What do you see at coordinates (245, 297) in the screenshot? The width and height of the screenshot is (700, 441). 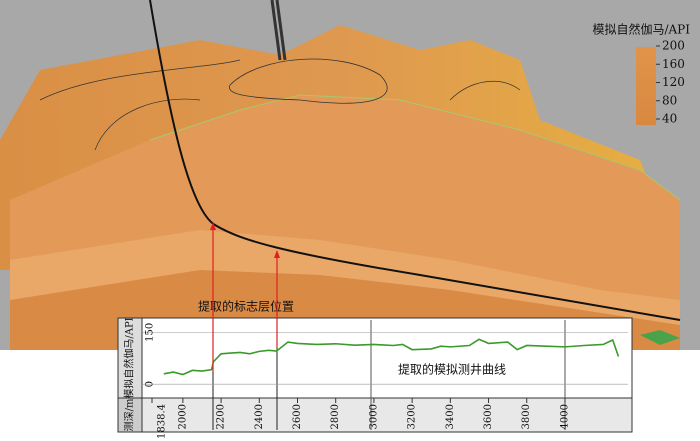 I see `arrows` at bounding box center [245, 297].